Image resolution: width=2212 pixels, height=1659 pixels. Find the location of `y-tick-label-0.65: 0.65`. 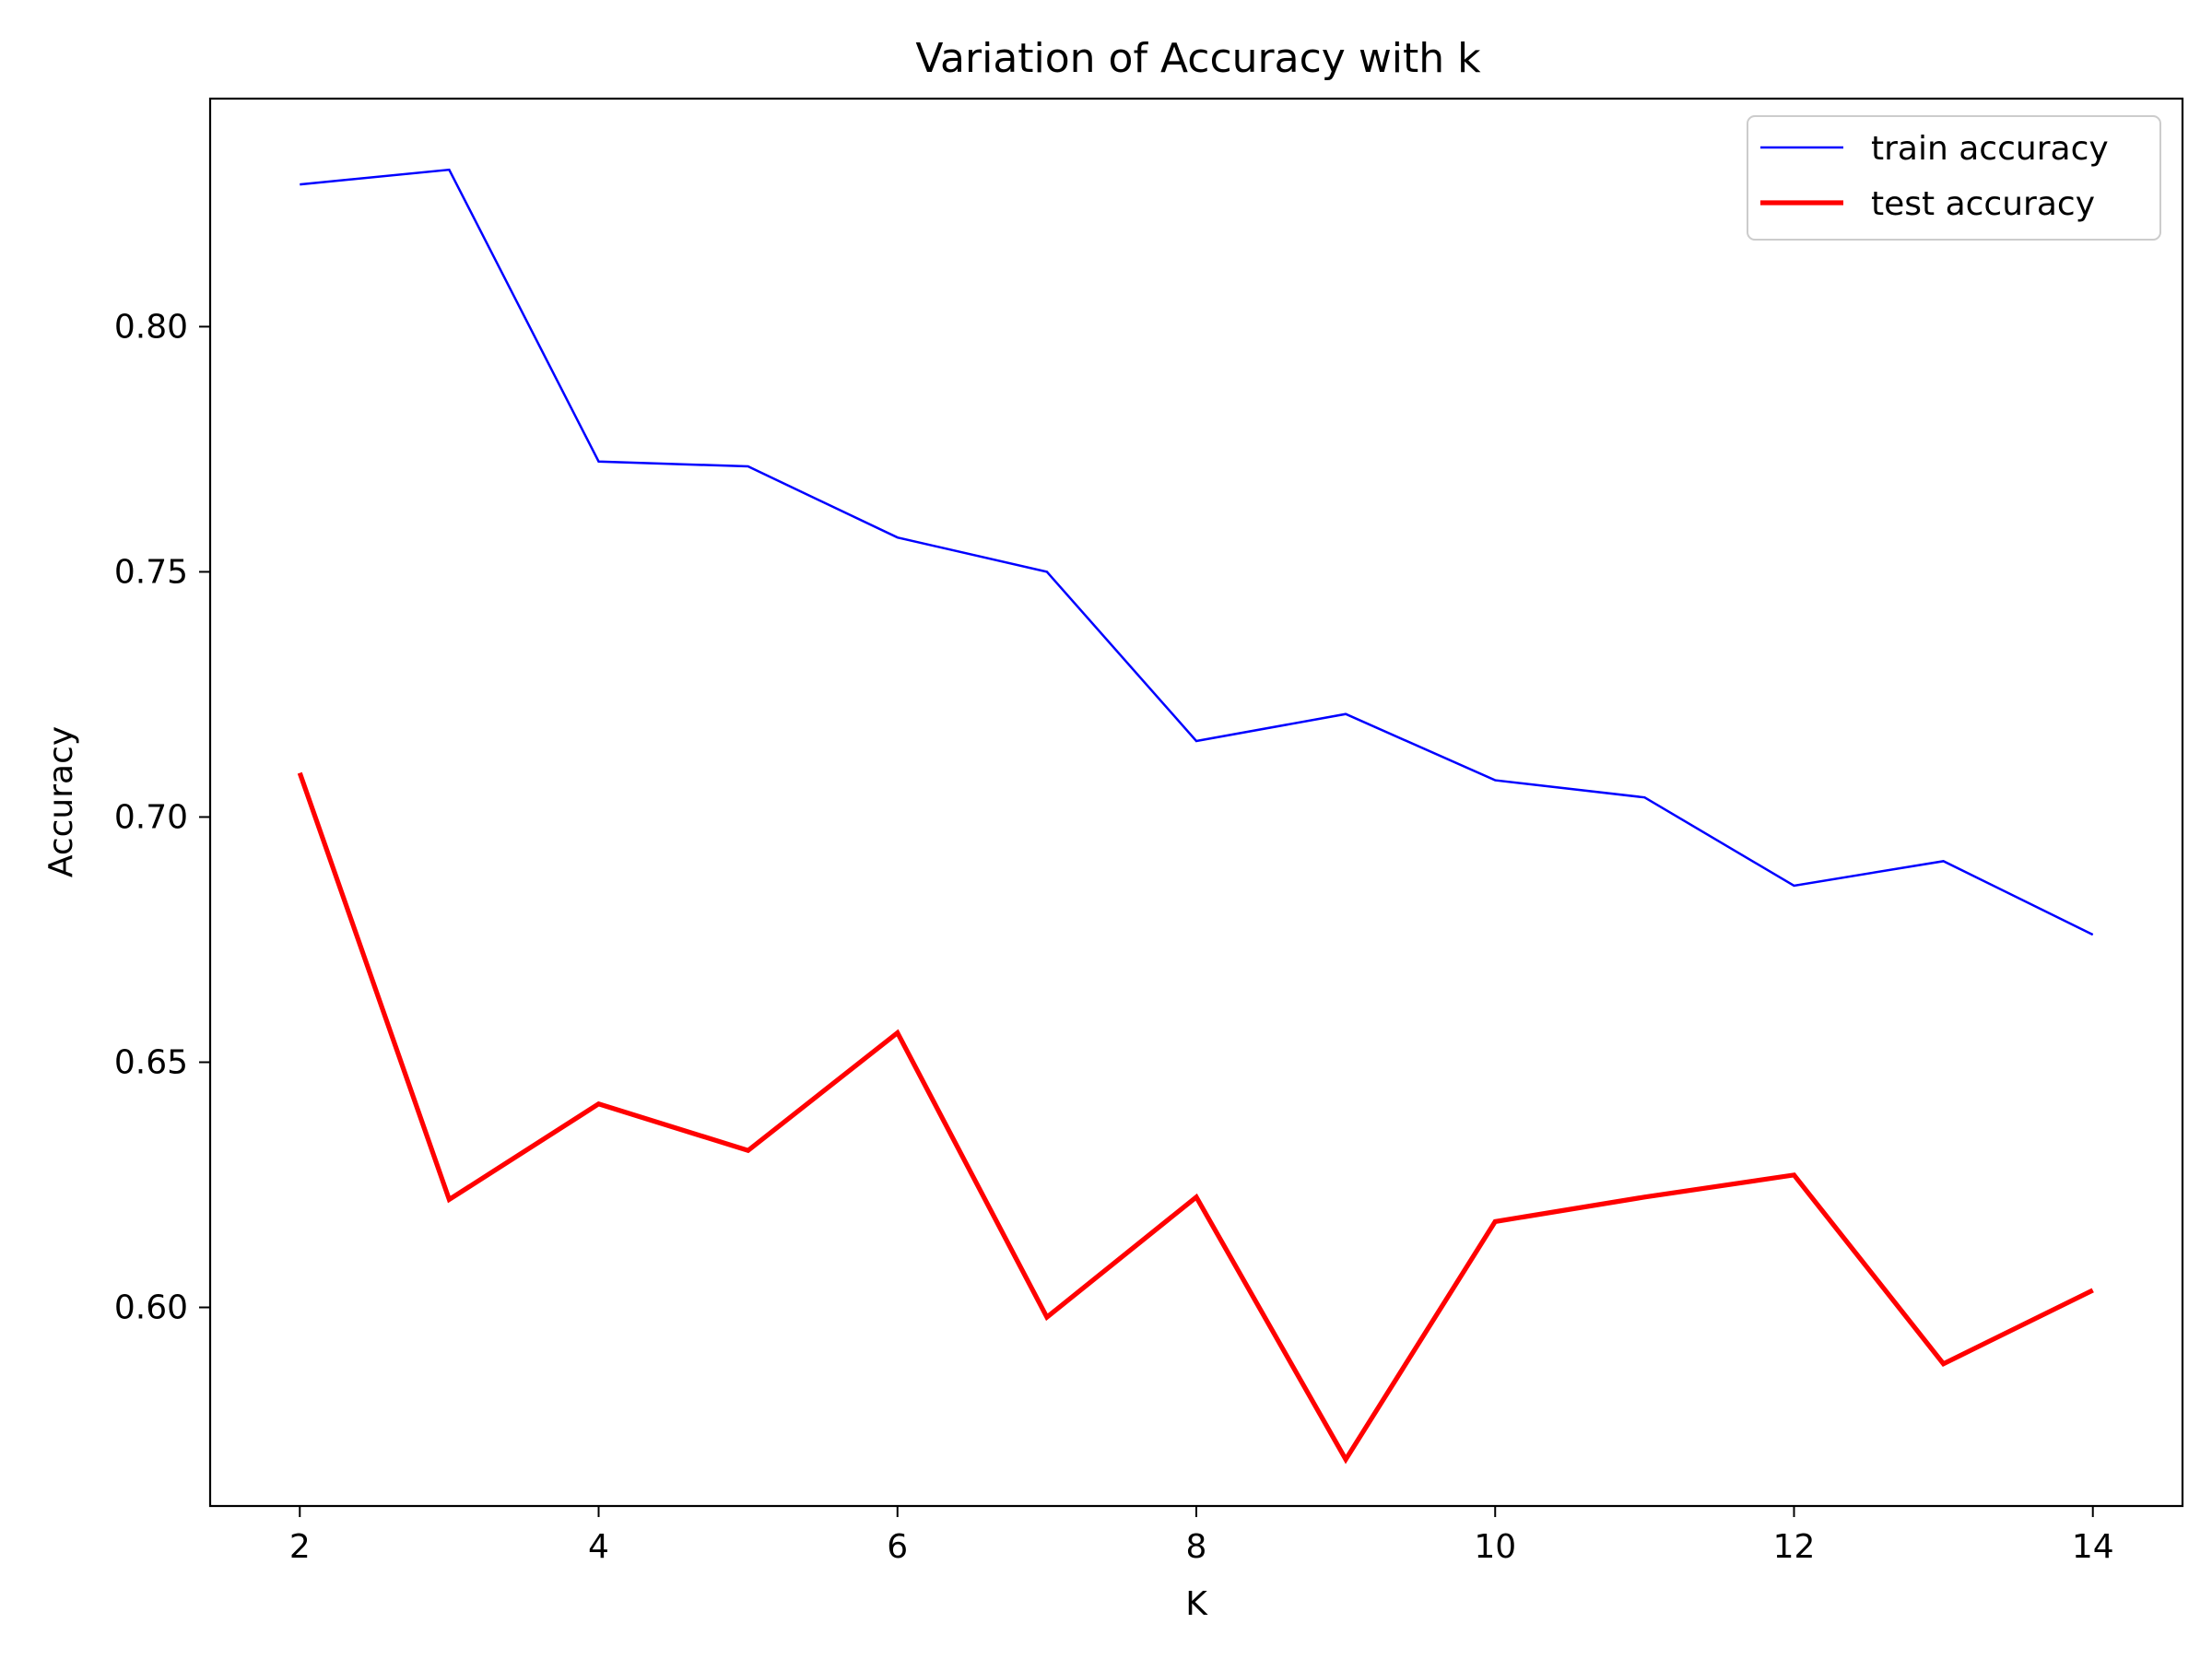

y-tick-label-0.65: 0.65 is located at coordinates (151, 1062).